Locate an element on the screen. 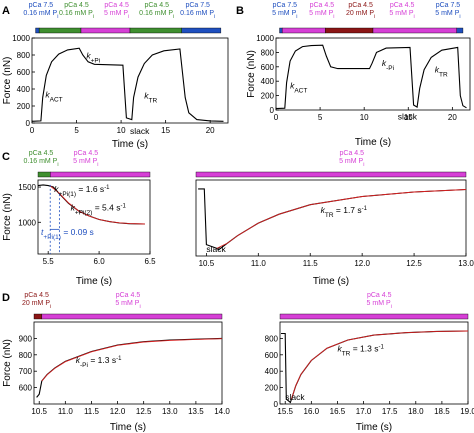 The image size is (474, 433). x-tick-label: 6.0 is located at coordinates (100, 261).